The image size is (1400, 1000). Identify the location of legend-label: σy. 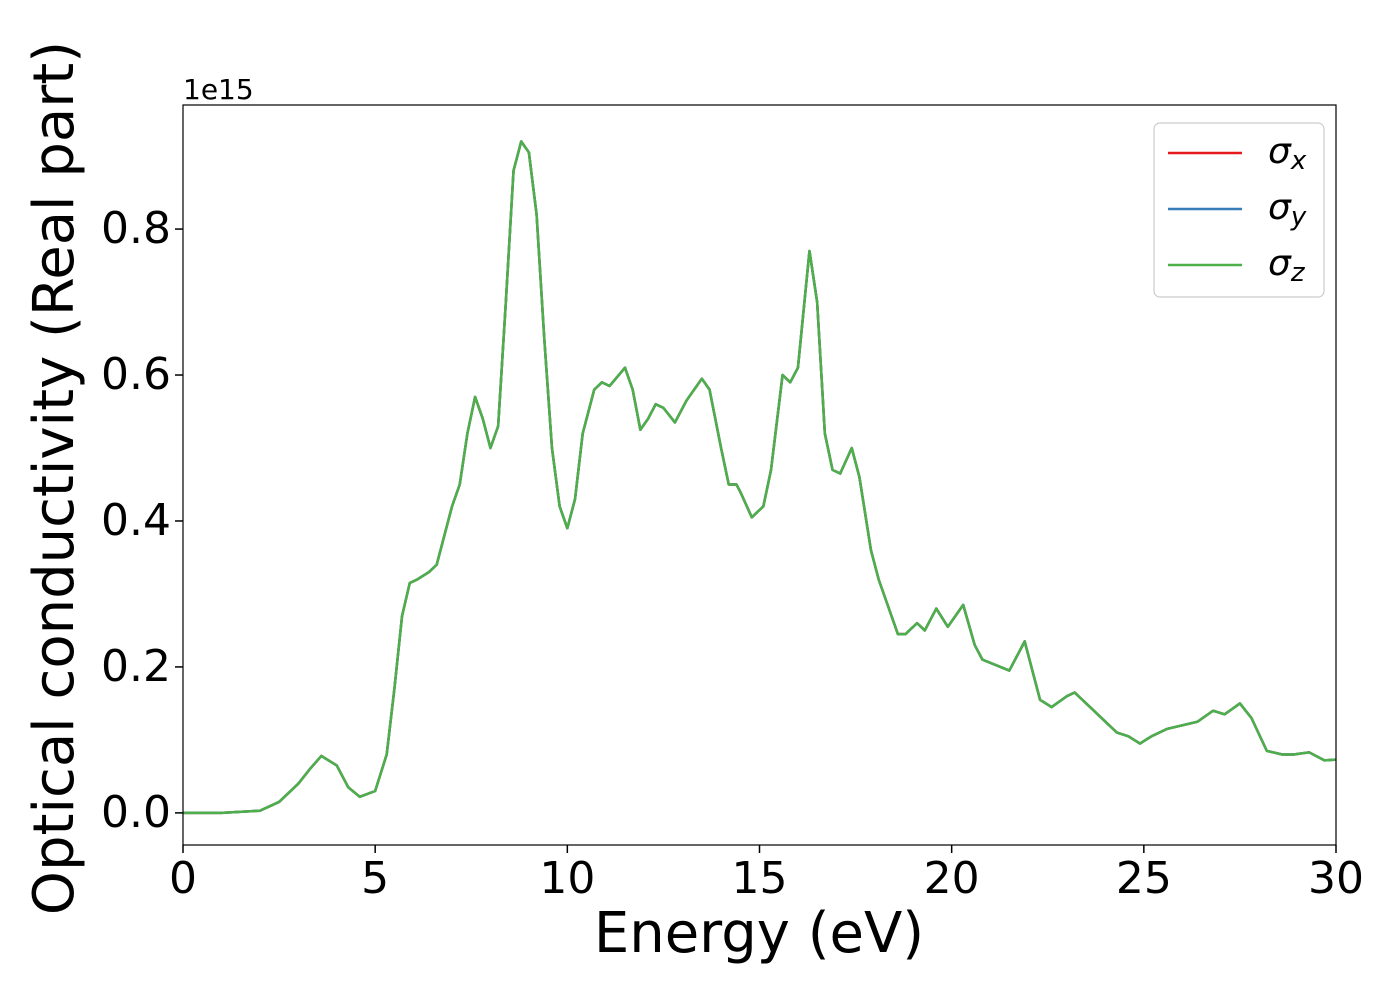
(1287, 209).